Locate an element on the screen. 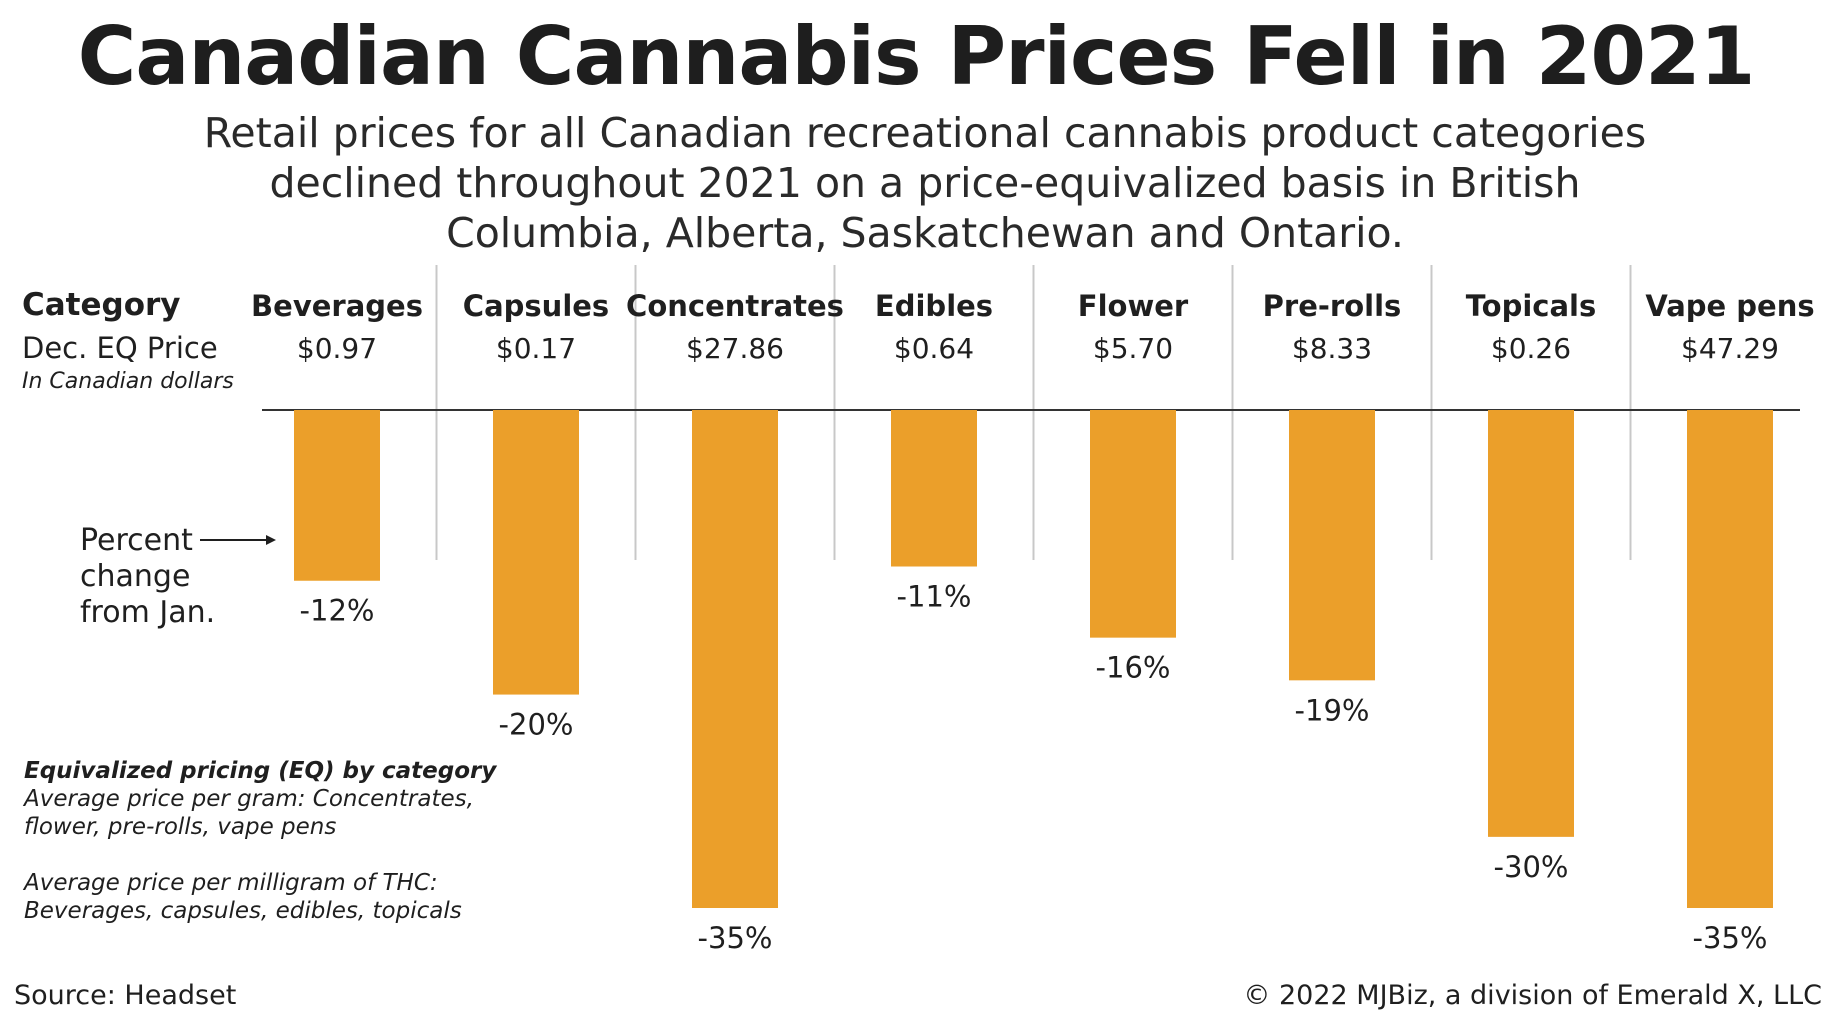 The width and height of the screenshot is (1832, 1024). bar-beverages is located at coordinates (337, 495).